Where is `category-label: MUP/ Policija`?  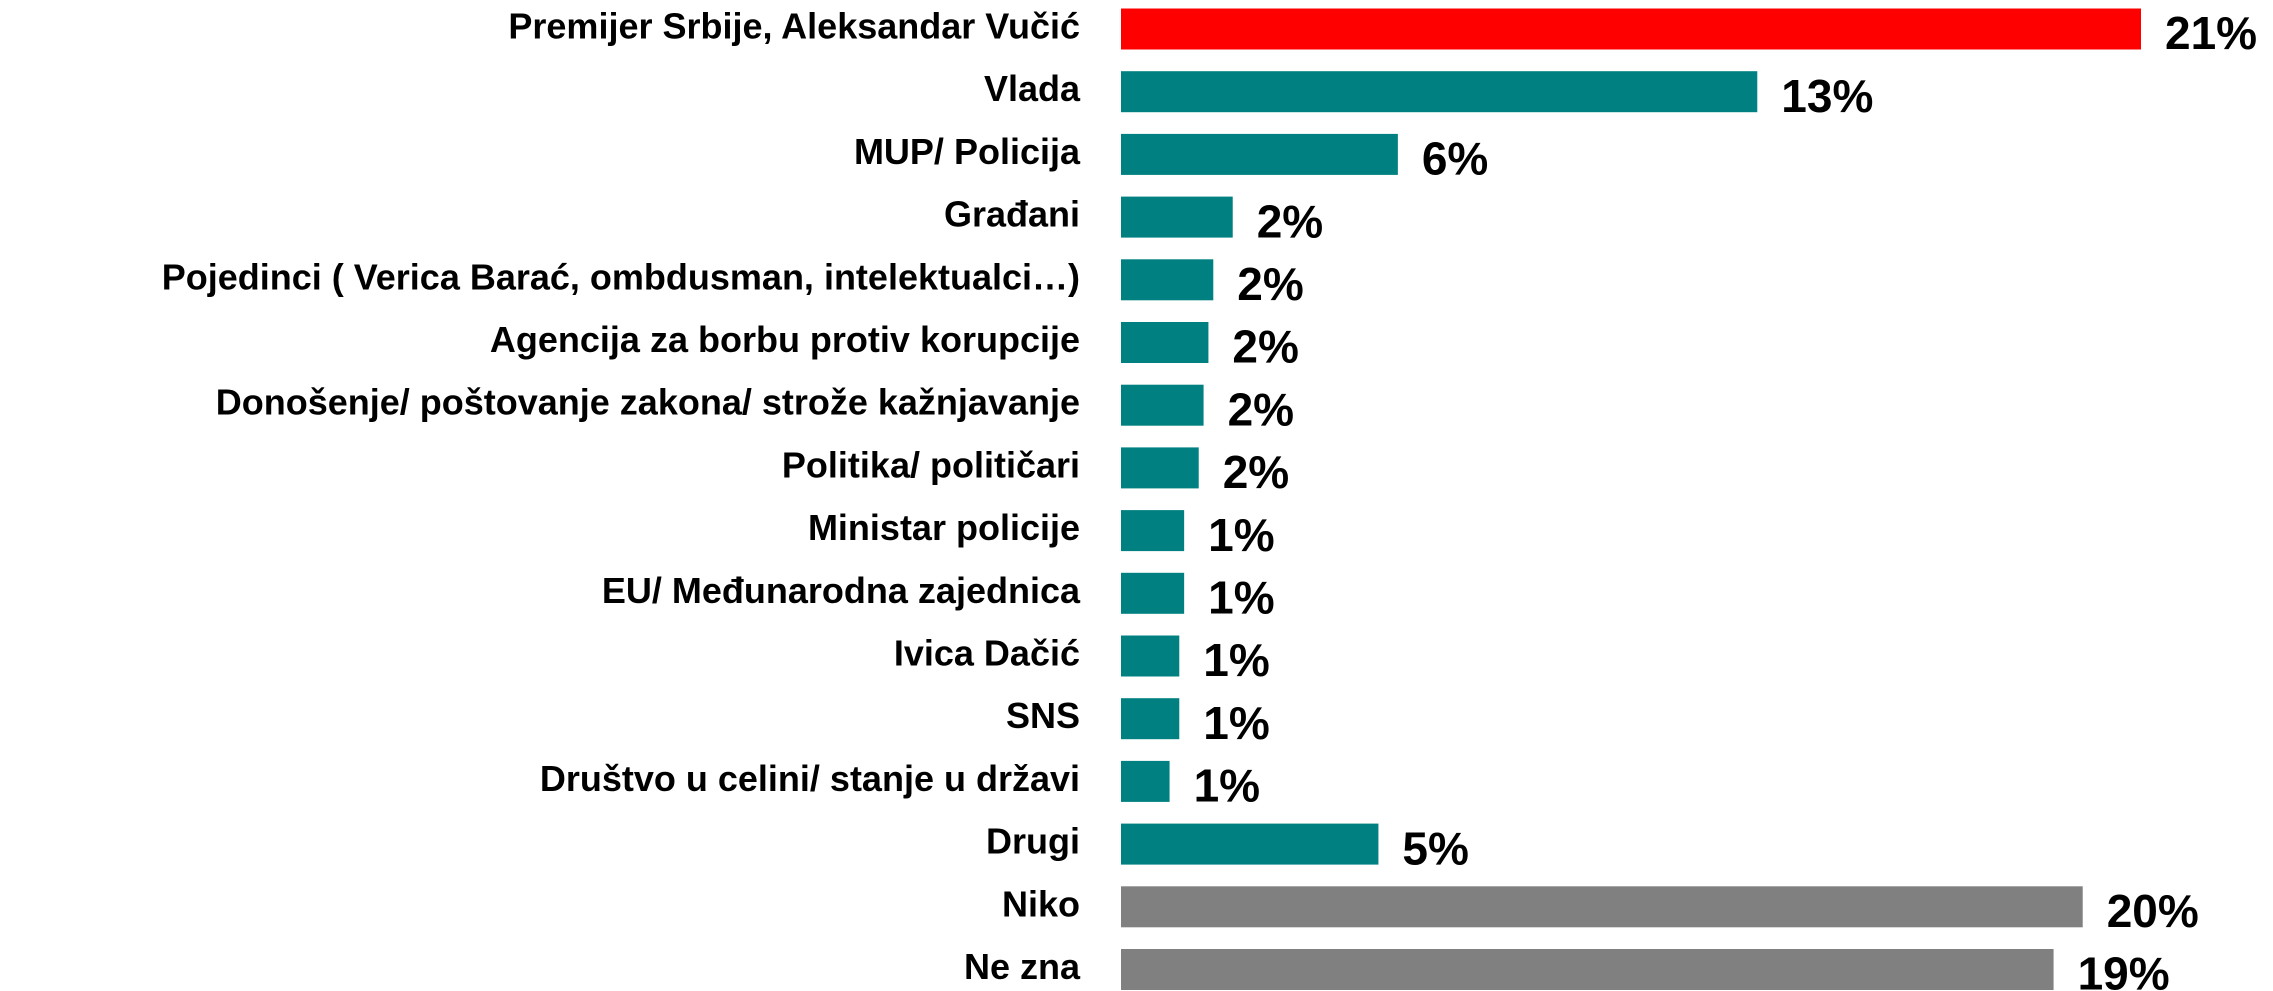 category-label: MUP/ Policija is located at coordinates (967, 151).